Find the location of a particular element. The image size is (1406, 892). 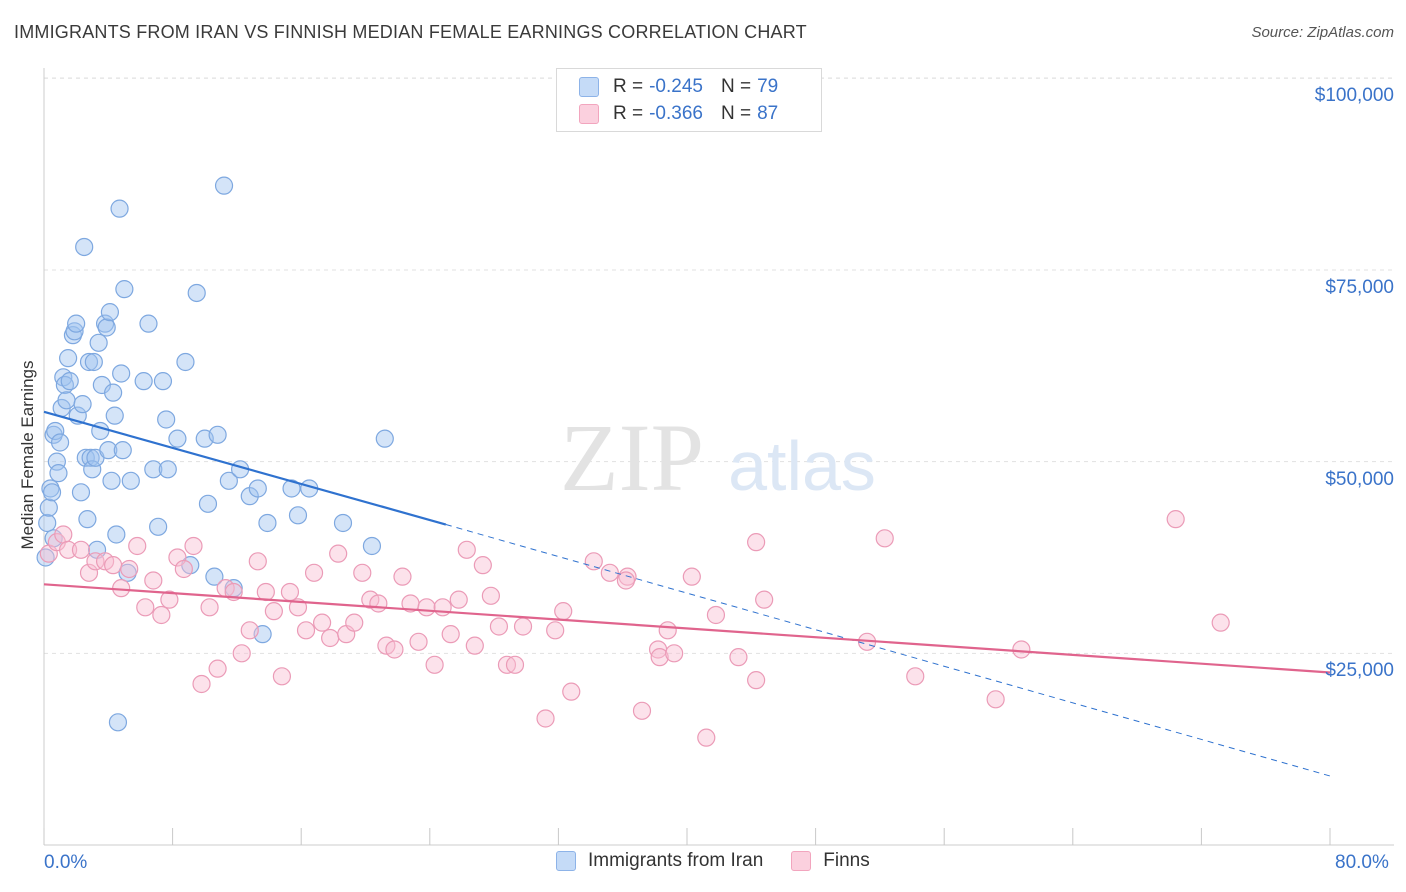

correlation-legend: R = -0.245 N = 79 R = -0.366 N = 87 is located at coordinates (689, 100).